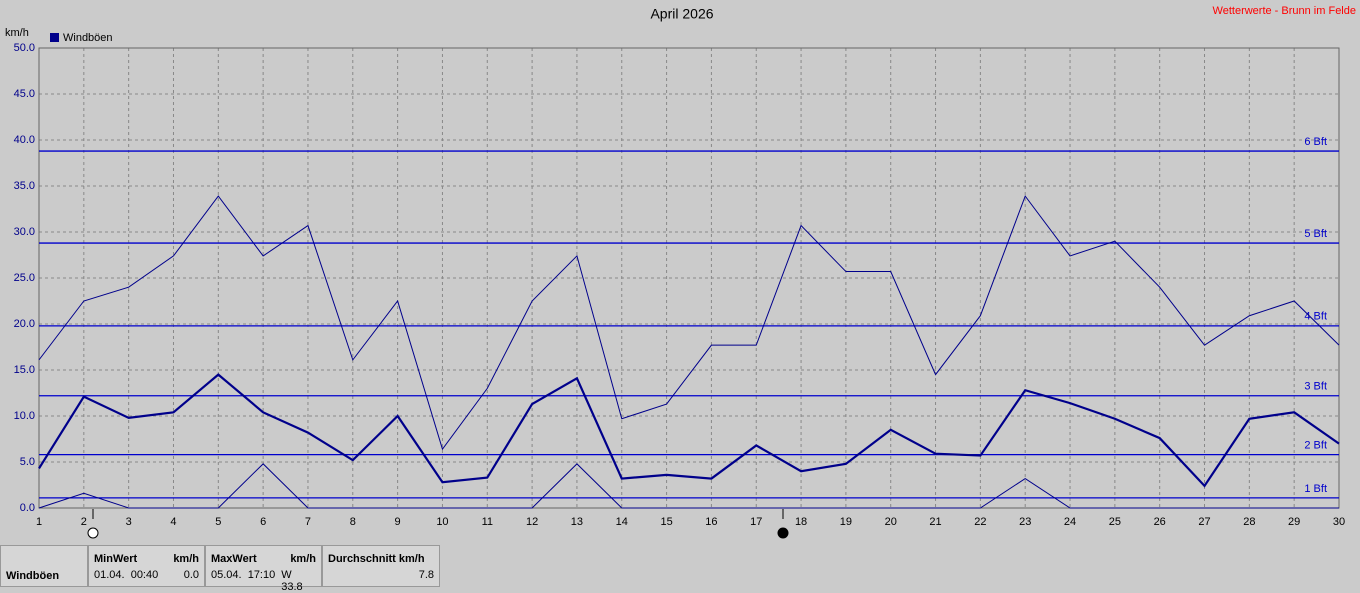 The image size is (1360, 593). I want to click on y-tick-label: 30.0, so click(24, 232).